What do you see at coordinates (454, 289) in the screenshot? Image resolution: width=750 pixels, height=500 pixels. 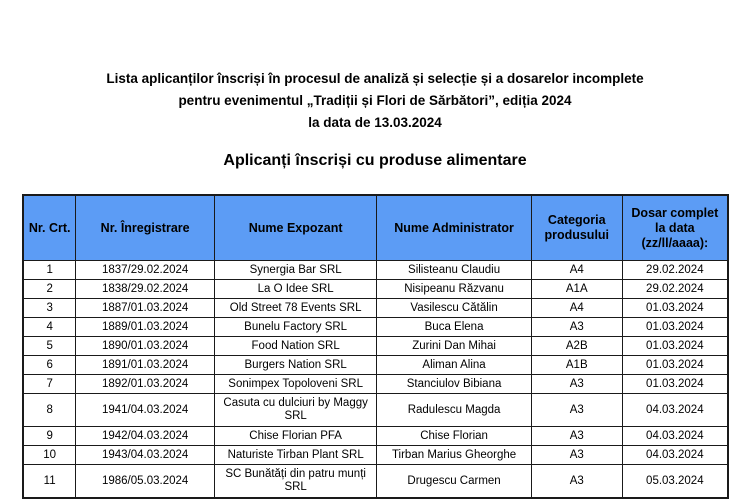 I see `cell-nume-administrator: Nisipeanu Răzvanu` at bounding box center [454, 289].